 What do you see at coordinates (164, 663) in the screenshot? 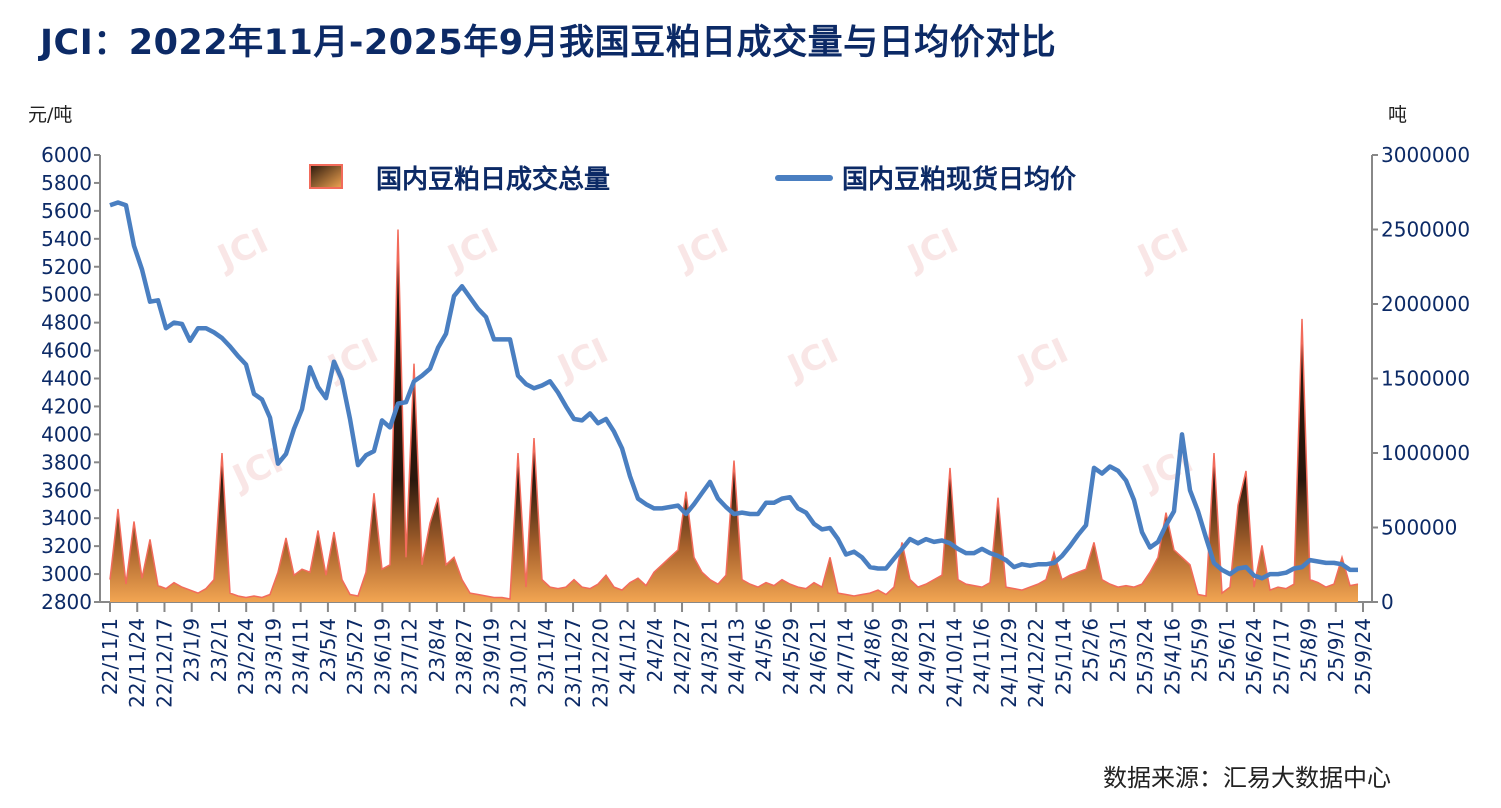
I see `x-tick-label: 22/12/17` at bounding box center [164, 663].